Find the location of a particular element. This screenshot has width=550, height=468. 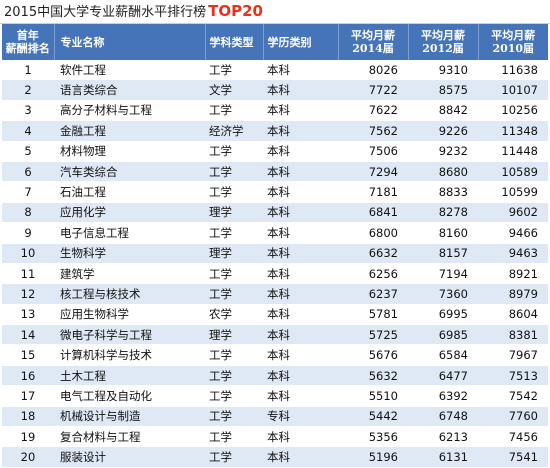

cell-salary-2012: 9232 is located at coordinates (443, 151).